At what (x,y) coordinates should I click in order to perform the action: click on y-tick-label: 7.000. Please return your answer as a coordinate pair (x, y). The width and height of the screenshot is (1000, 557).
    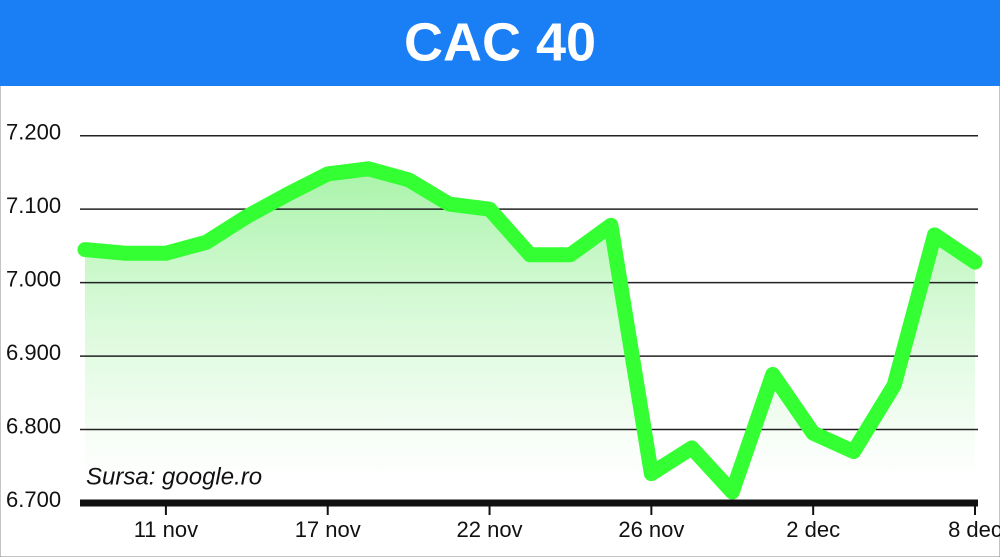
    Looking at the image, I should click on (33, 278).